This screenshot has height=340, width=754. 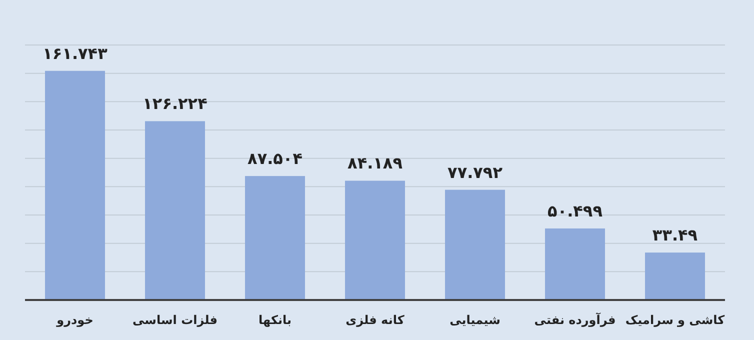 What do you see at coordinates (475, 172) in the screenshot?
I see `data-label: ۷۷.۷۹۲` at bounding box center [475, 172].